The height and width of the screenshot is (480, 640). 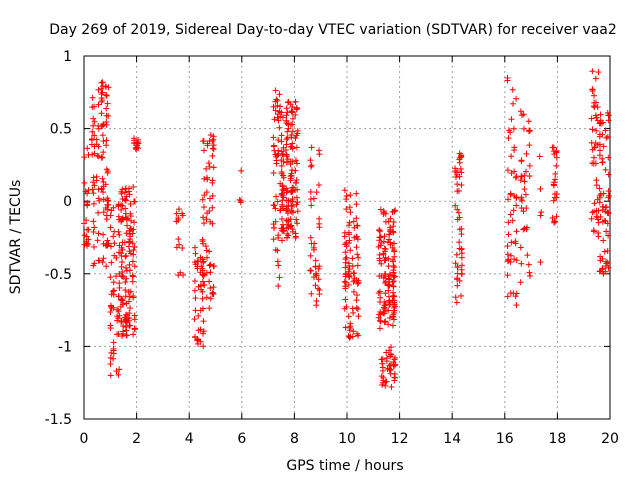 What do you see at coordinates (16, 237) in the screenshot?
I see `y-axis-label: SDTVAR / TECUs` at bounding box center [16, 237].